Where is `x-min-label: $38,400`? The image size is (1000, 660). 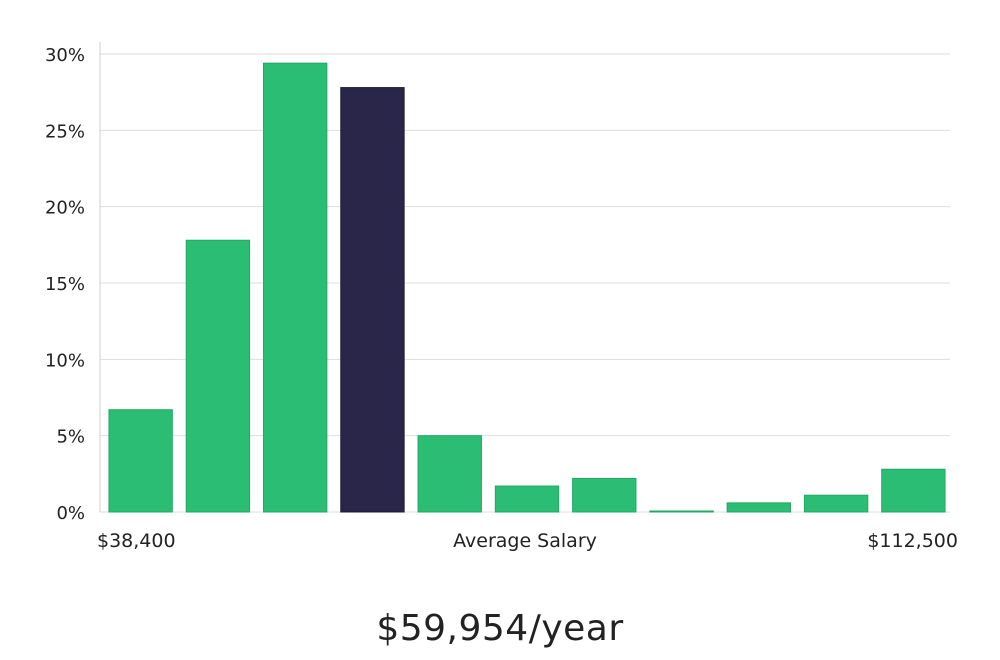 x-min-label: $38,400 is located at coordinates (136, 541).